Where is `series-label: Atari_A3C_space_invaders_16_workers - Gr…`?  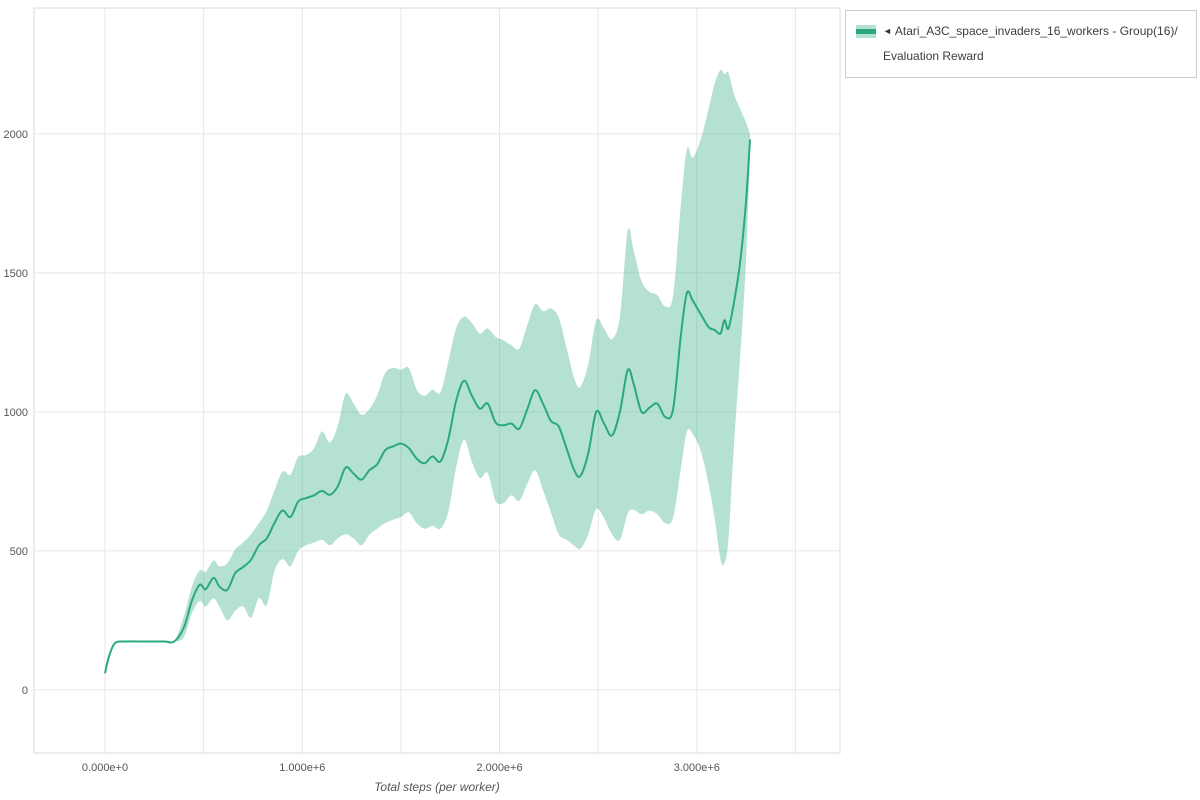
series-label: Atari_A3C_space_invaders_16_workers - Gr… is located at coordinates (1036, 31).